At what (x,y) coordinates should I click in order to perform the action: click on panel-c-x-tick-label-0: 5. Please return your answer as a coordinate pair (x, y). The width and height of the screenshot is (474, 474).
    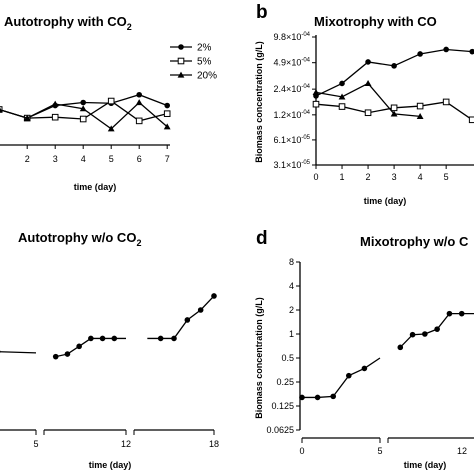
    Looking at the image, I should click on (35, 444).